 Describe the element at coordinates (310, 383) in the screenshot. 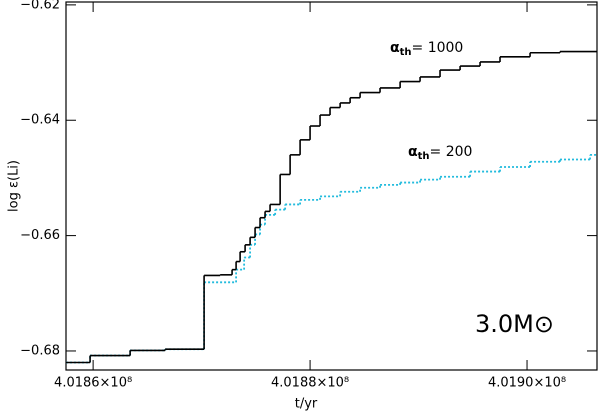

I see `x-tick-label: 4.0188×10⁸` at that location.